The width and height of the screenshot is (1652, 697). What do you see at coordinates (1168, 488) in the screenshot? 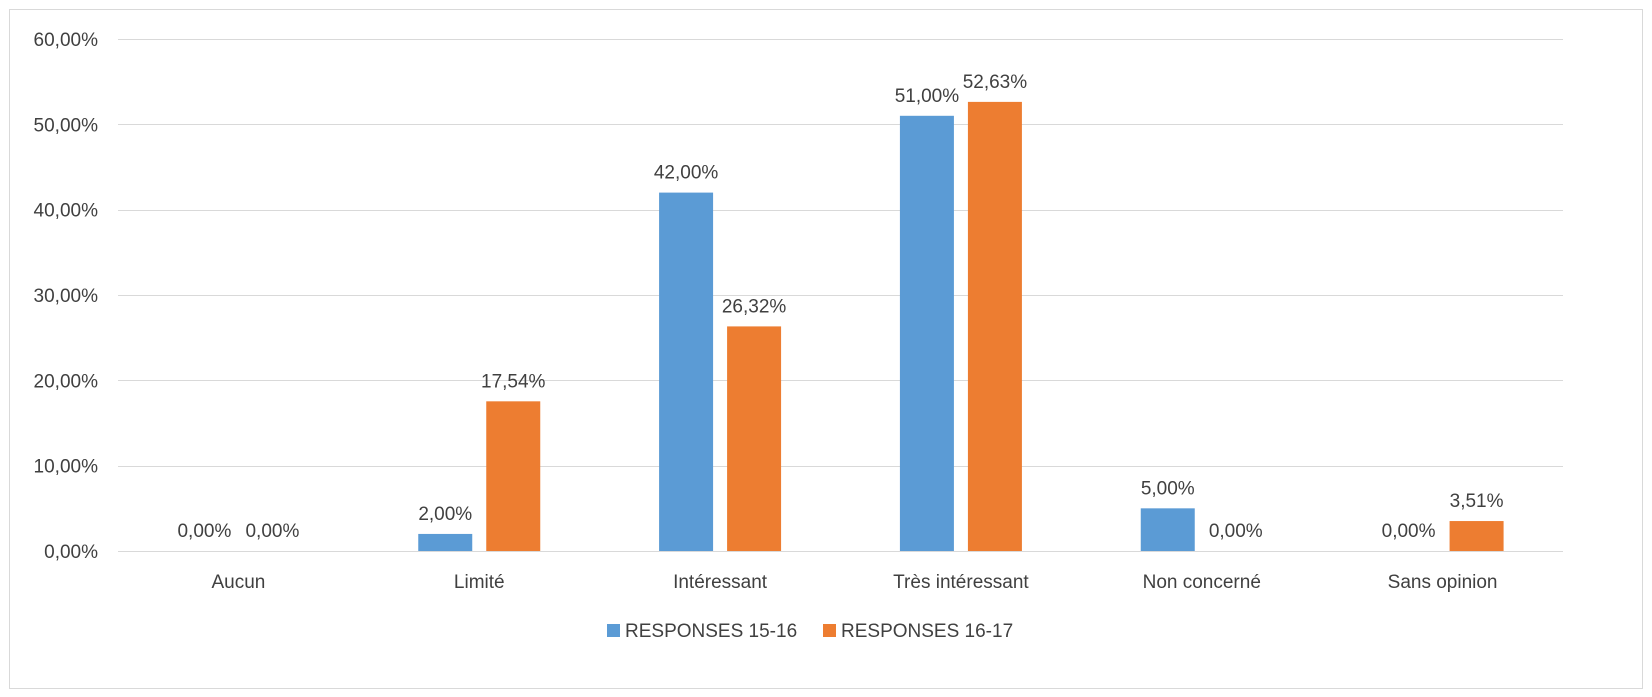
I see `data-label: 5,00%` at bounding box center [1168, 488].